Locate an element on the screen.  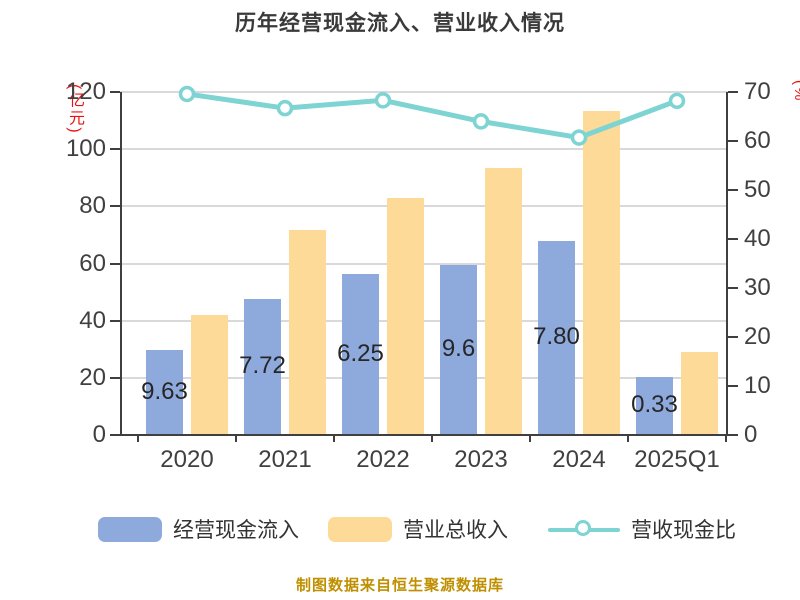
x-axis-label: 2024 is located at coordinates (579, 459).